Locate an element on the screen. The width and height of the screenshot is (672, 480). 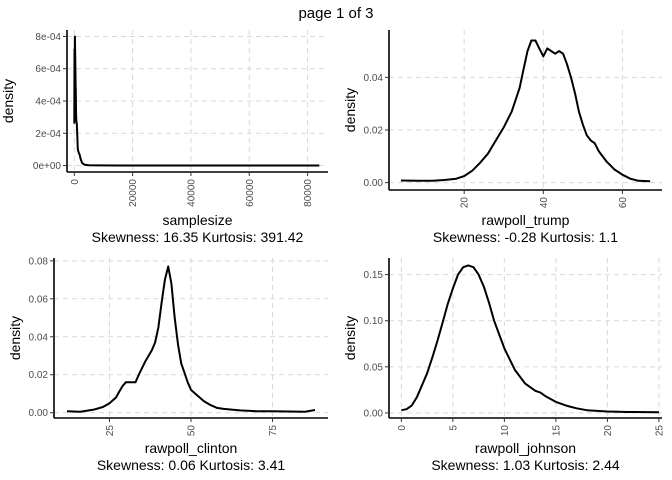
y-tick-label: 0.06 is located at coordinates (39, 299).